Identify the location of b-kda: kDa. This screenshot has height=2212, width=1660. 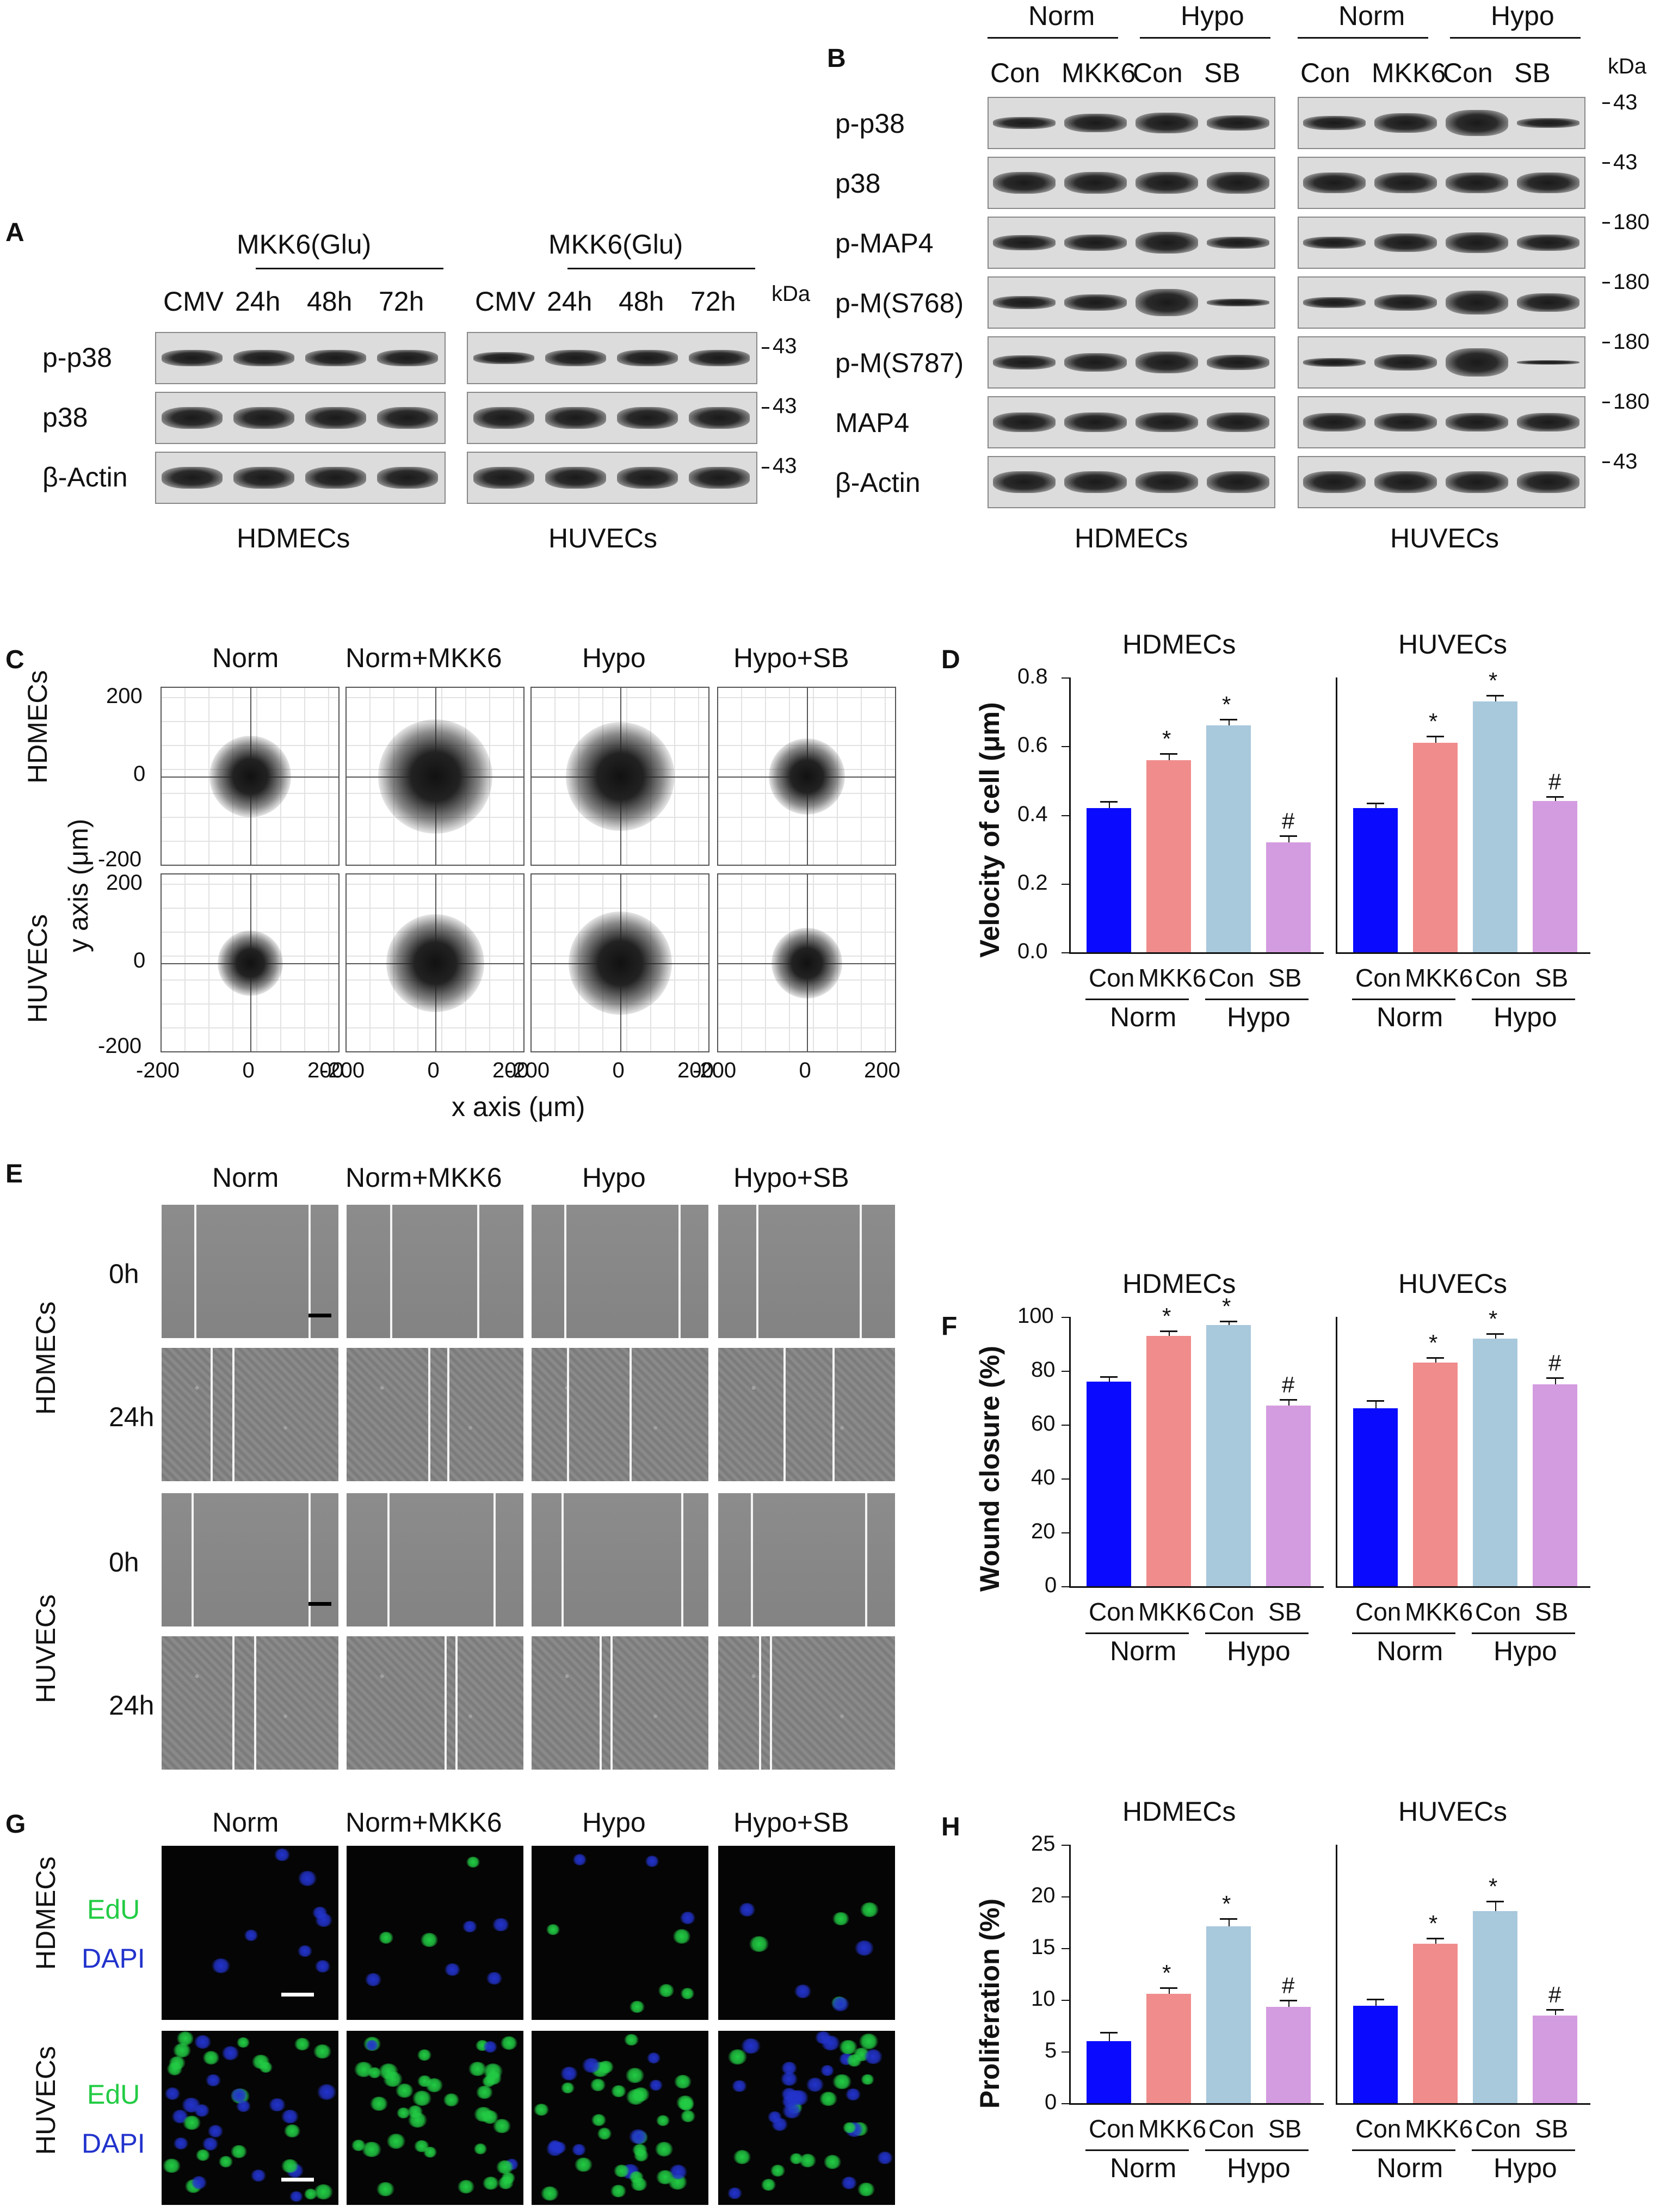
(1627, 66).